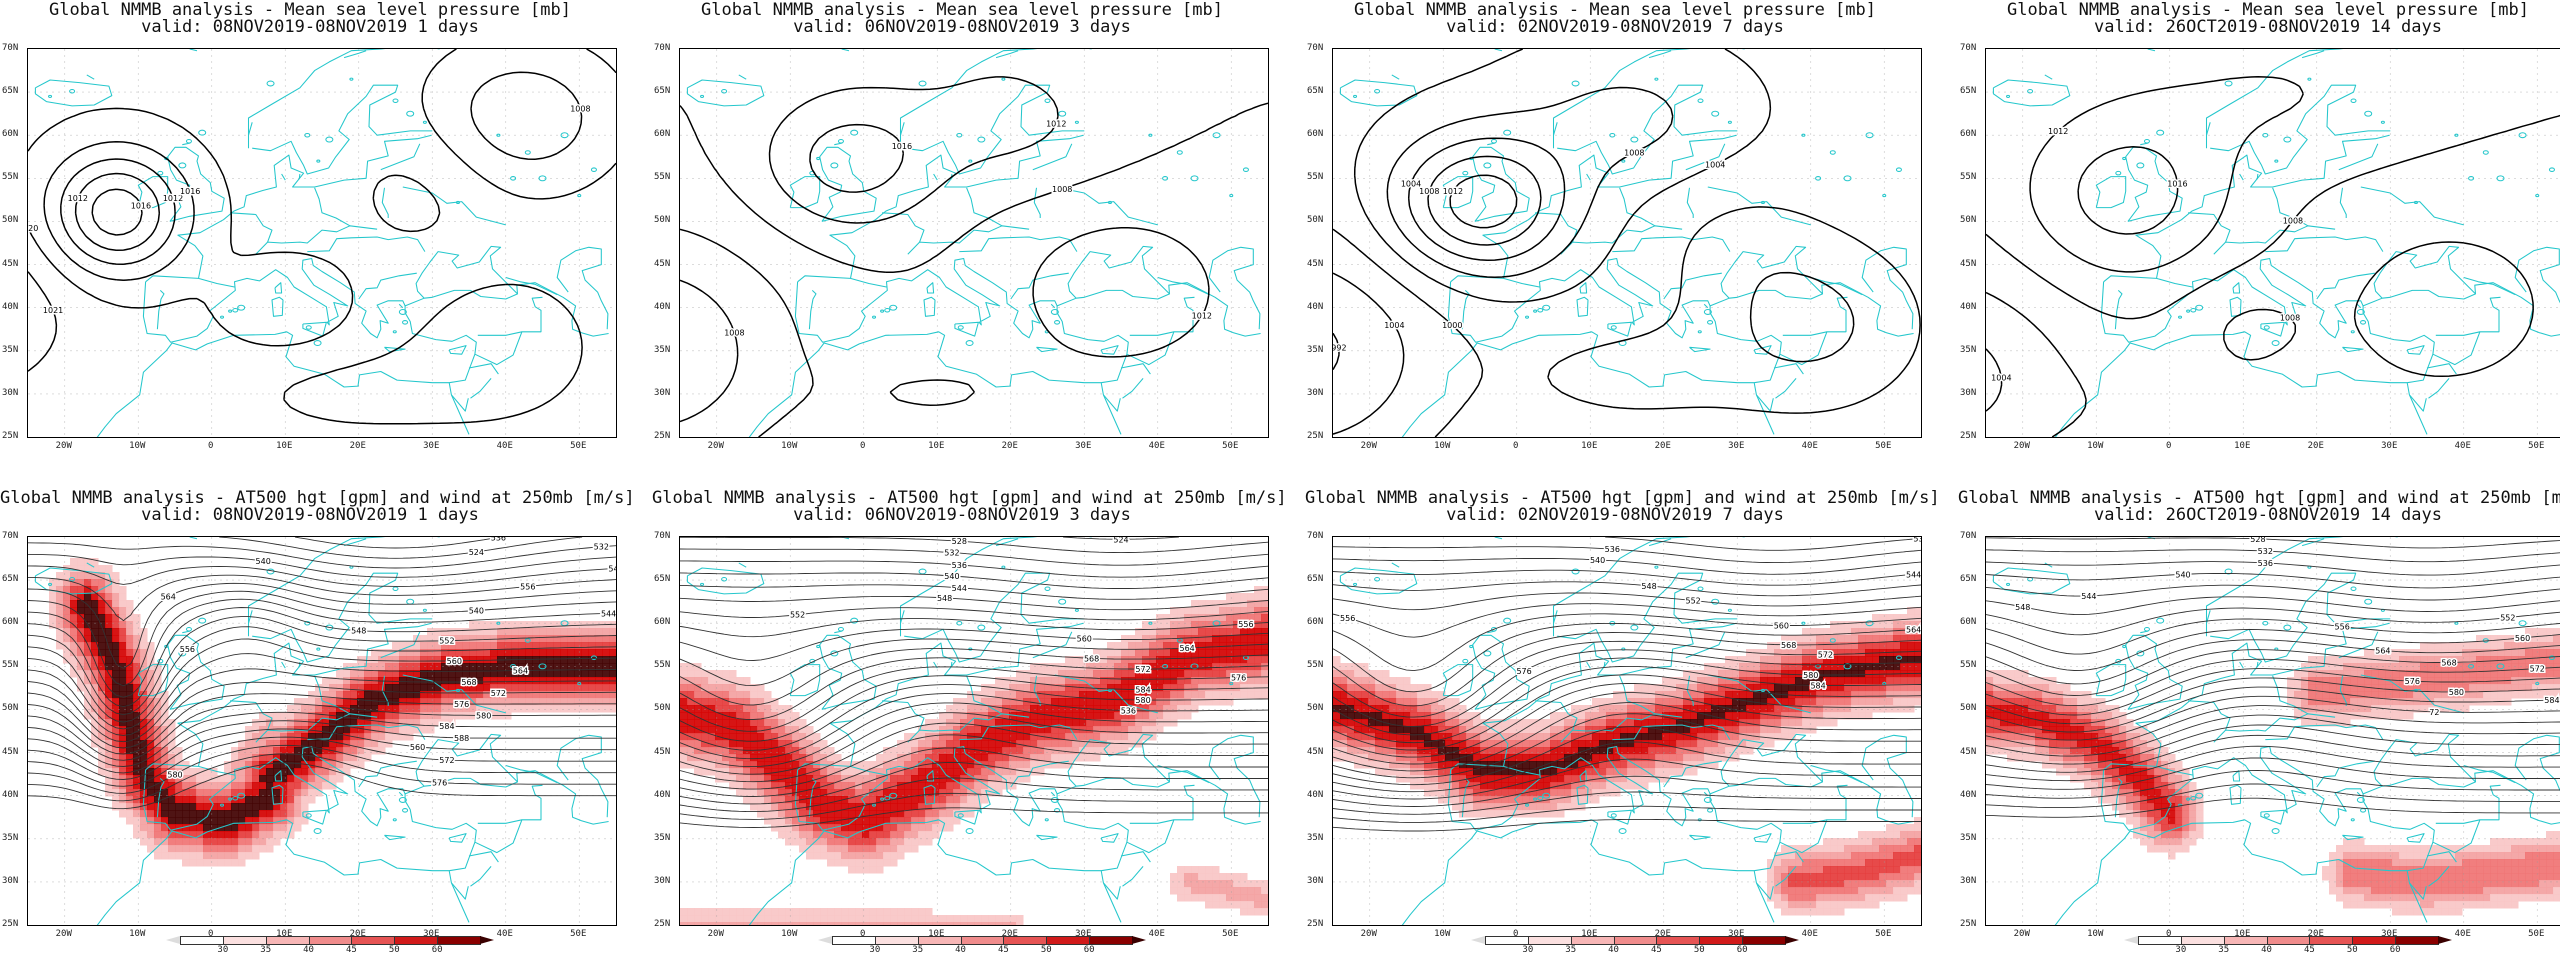 This screenshot has height=960, width=2560. I want to click on colorbar-label: 60, so click(437, 950).